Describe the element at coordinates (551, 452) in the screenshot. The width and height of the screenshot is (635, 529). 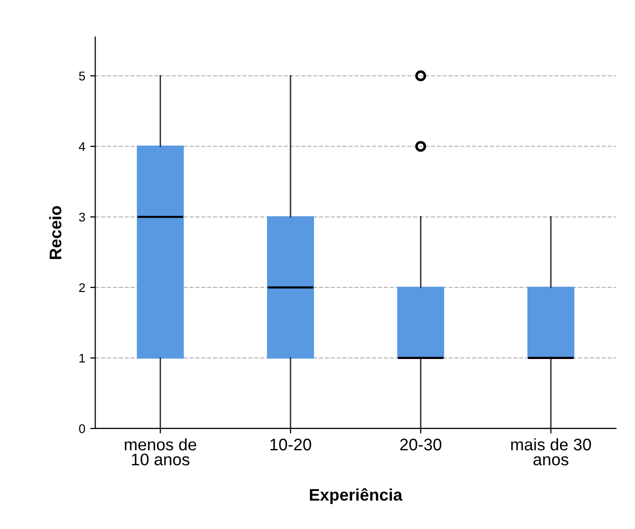
I see `x-tick-label: mais de 30 anos` at that location.